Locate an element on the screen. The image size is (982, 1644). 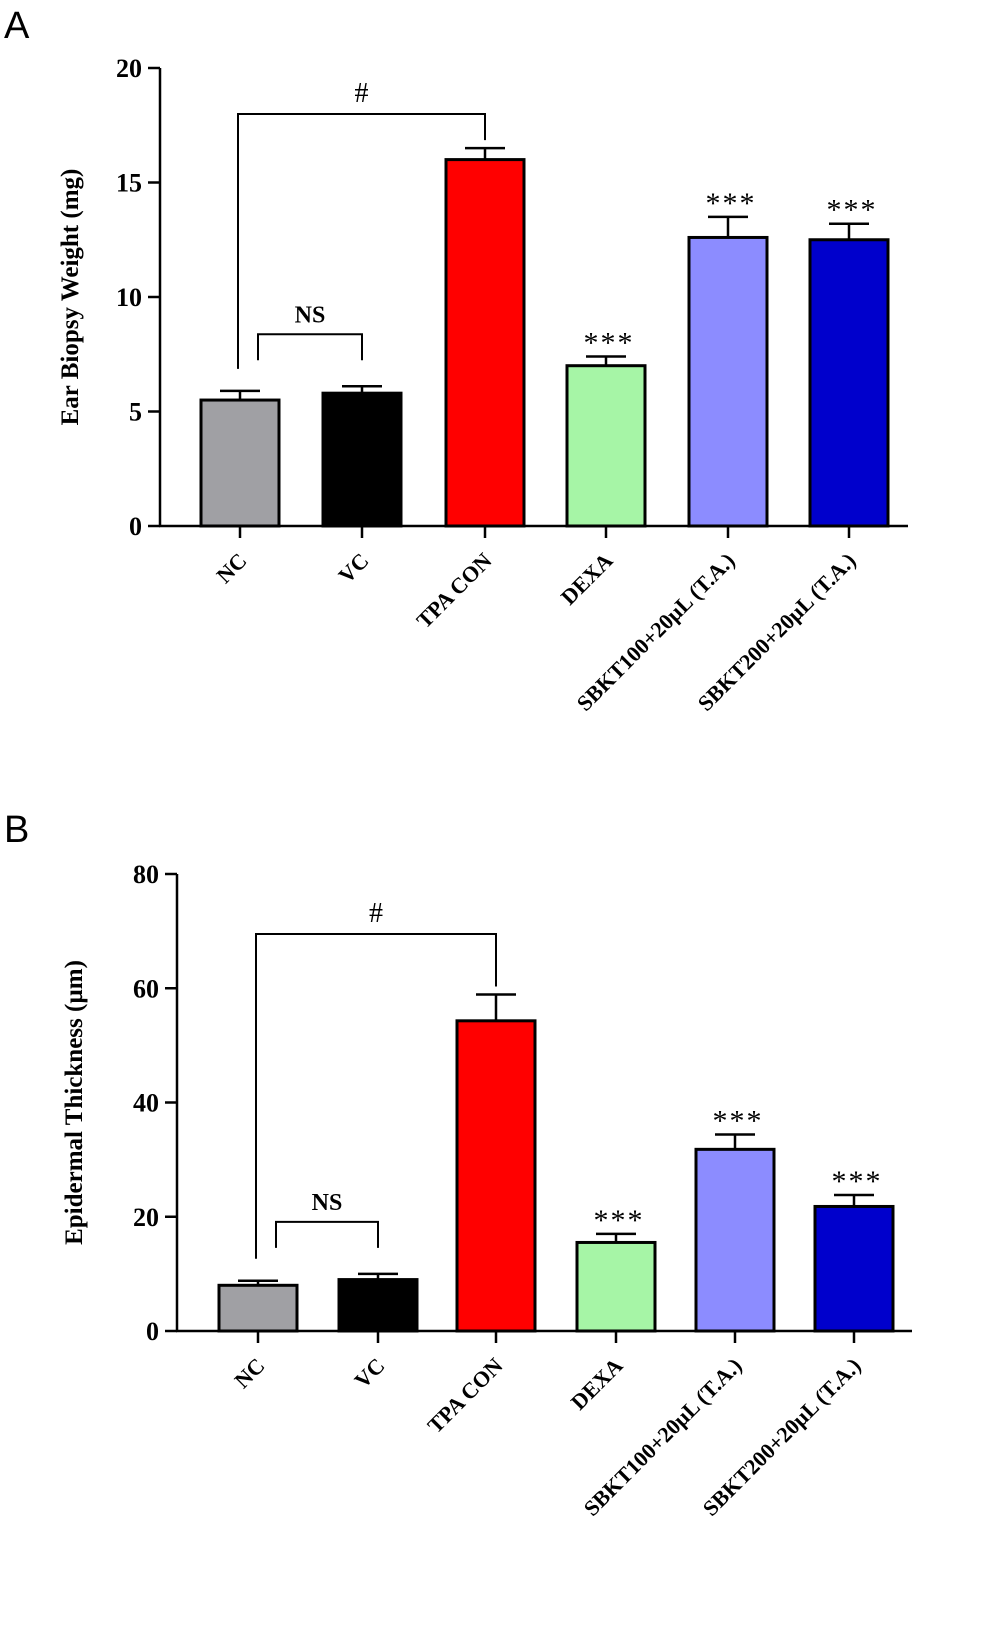
panel-letter: B is located at coordinates (16, 830).